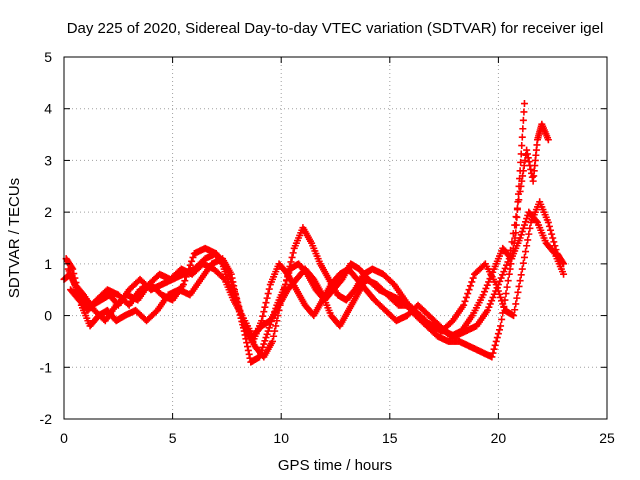 Image resolution: width=640 pixels, height=480 pixels. What do you see at coordinates (281, 438) in the screenshot?
I see `x-tick-label: 10` at bounding box center [281, 438].